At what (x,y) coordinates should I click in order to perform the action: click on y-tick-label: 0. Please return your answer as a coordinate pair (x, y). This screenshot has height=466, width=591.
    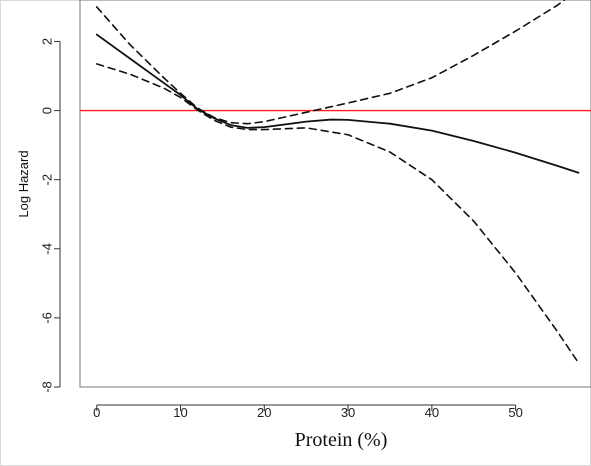
    Looking at the image, I should click on (46, 110).